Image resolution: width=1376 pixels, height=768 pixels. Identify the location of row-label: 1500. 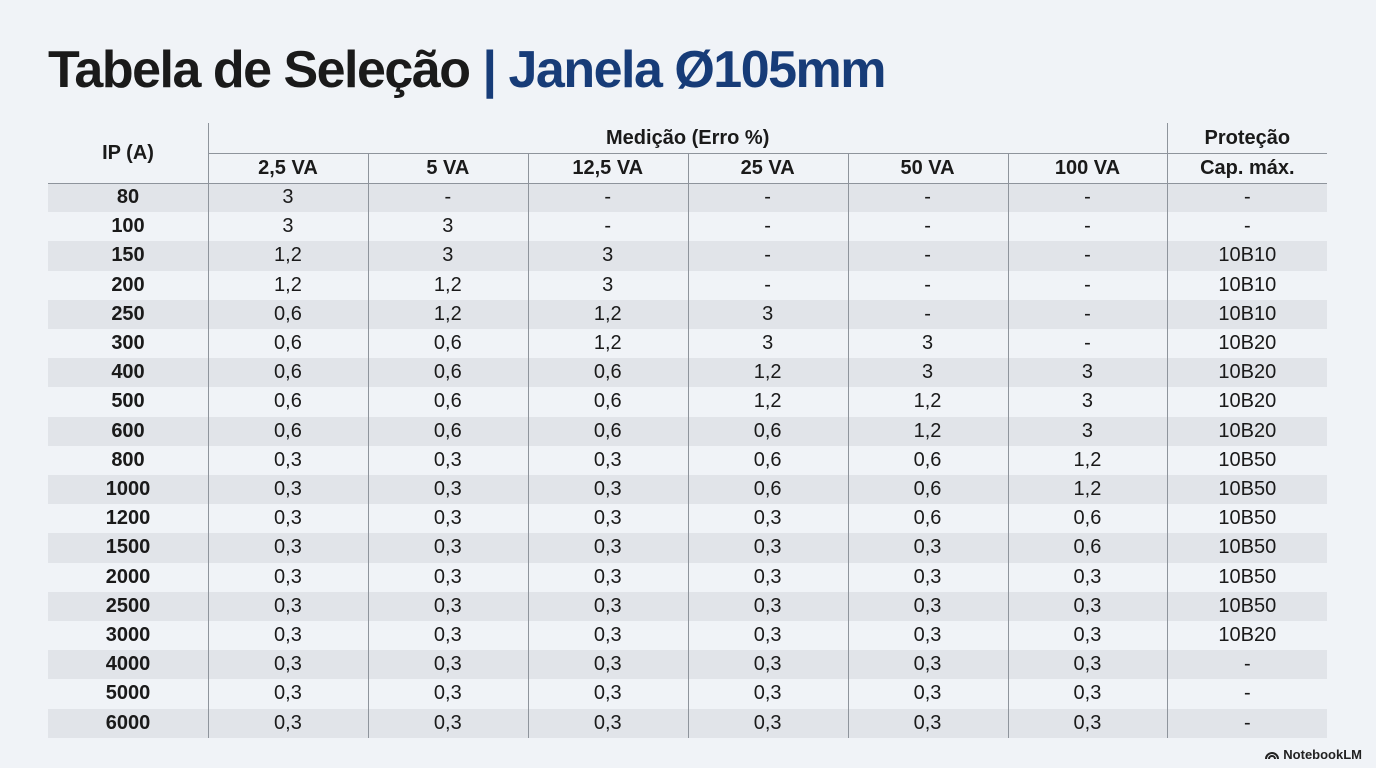
(128, 547).